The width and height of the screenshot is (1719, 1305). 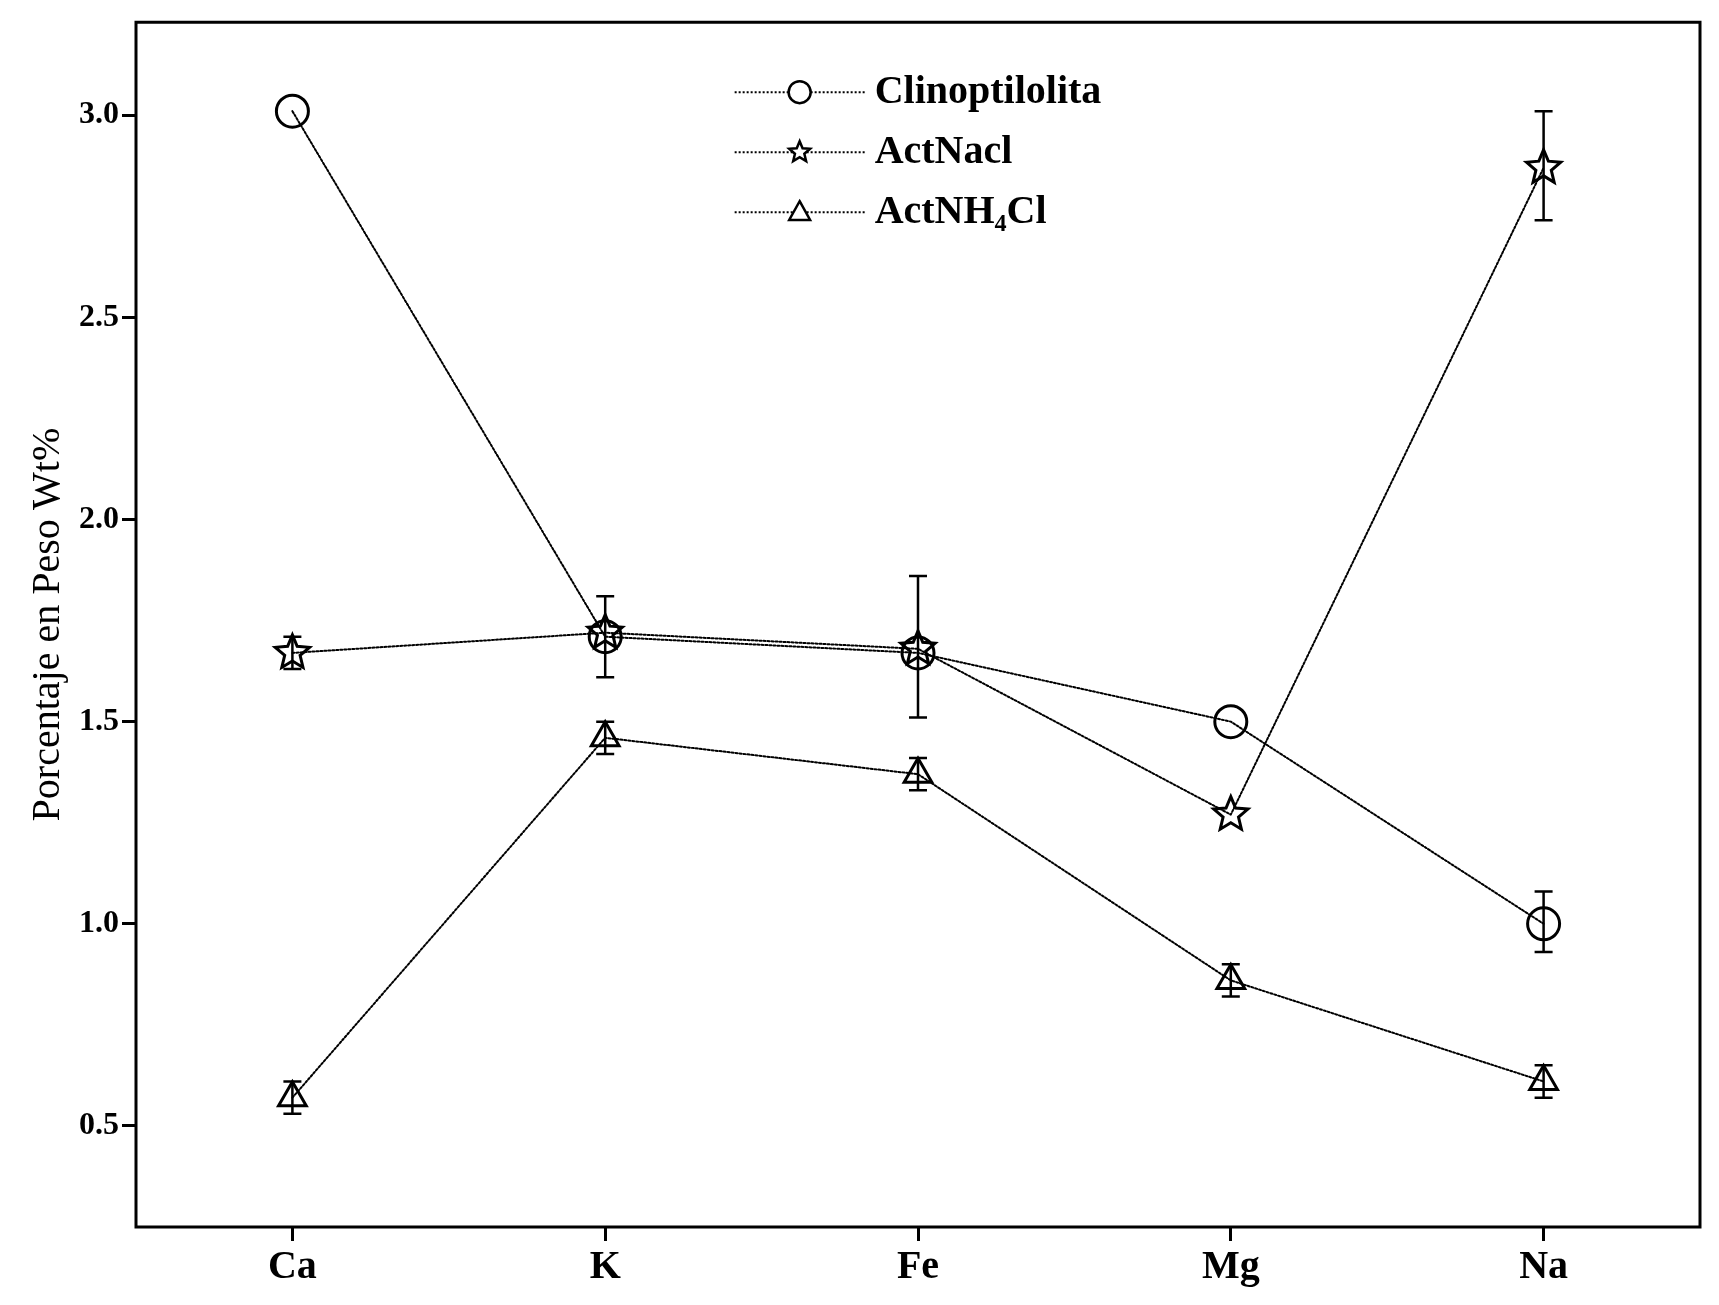 What do you see at coordinates (99, 718) in the screenshot?
I see `y-tick-label: 1.5` at bounding box center [99, 718].